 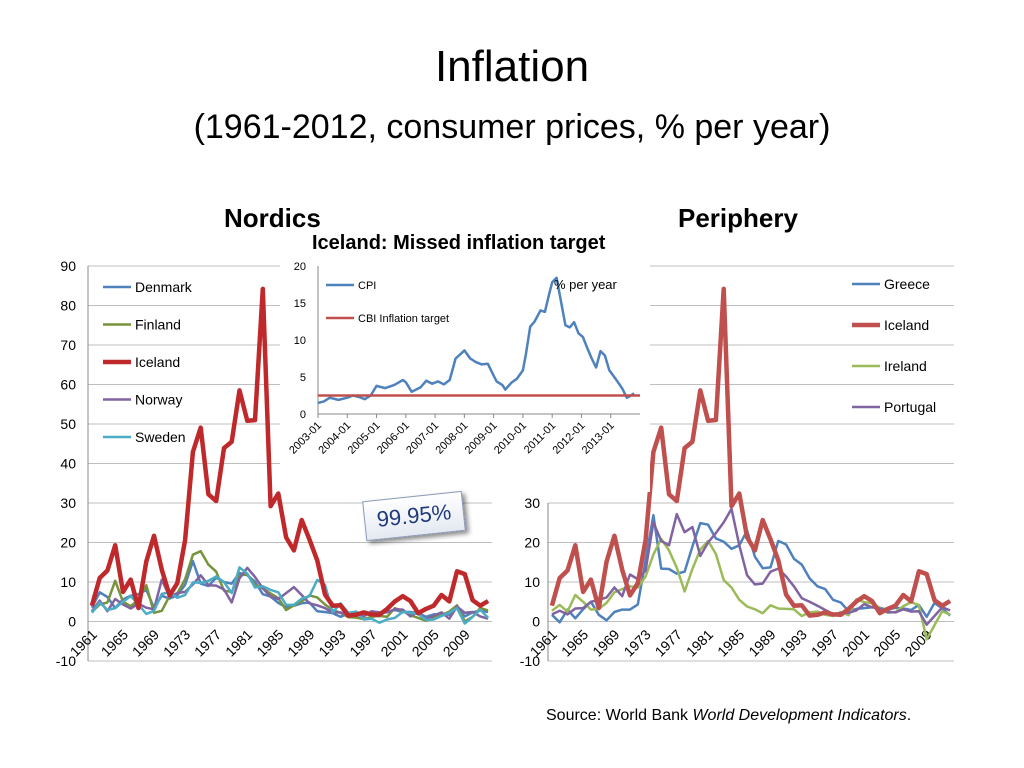 I want to click on nordics-legend-label: Sweden, so click(x=160, y=437).